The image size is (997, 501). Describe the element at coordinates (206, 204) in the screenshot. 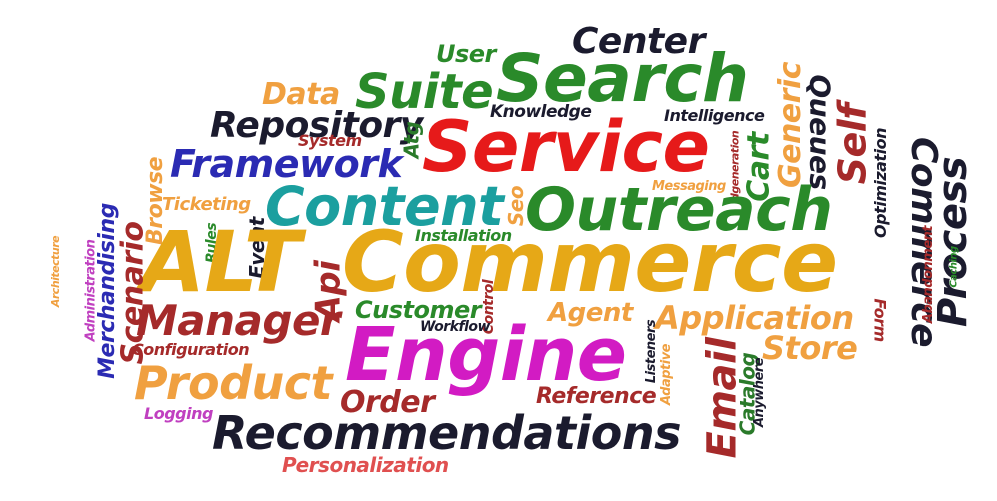

I see `word-ticketing: Ticketing` at that location.